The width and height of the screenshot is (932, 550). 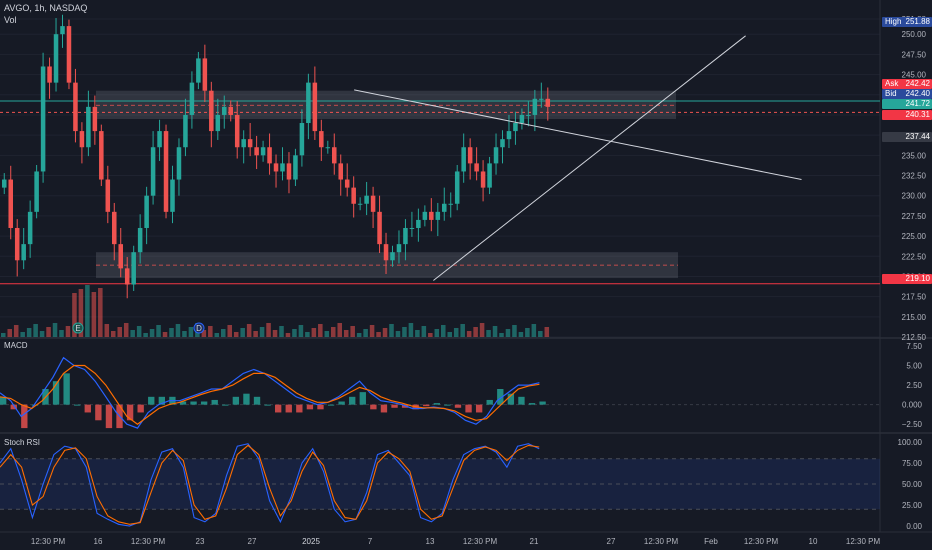 I want to click on stoch-tick-label: 25.00, so click(x=912, y=505).